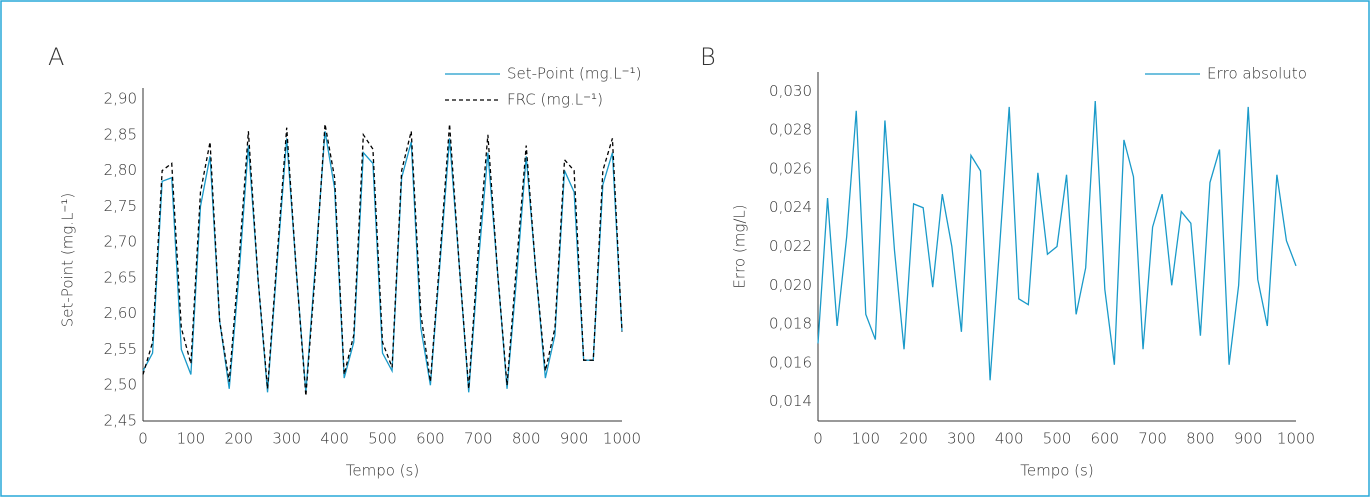 Image resolution: width=1371 pixels, height=502 pixels. What do you see at coordinates (120, 349) in the screenshot?
I see `y-tick-label: 2,55` at bounding box center [120, 349].